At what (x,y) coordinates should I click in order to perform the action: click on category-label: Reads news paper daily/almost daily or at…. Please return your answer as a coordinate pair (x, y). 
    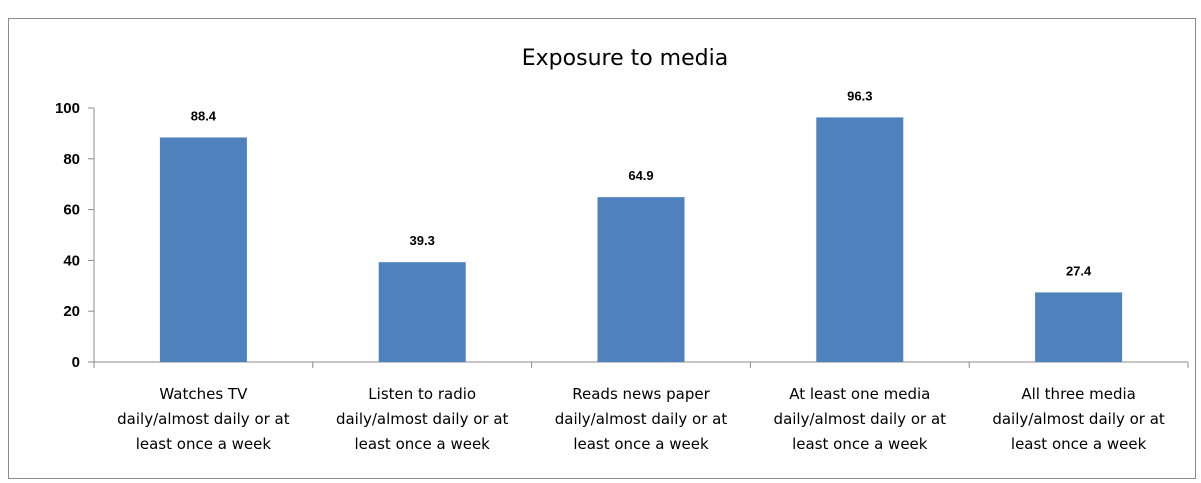
    Looking at the image, I should click on (641, 419).